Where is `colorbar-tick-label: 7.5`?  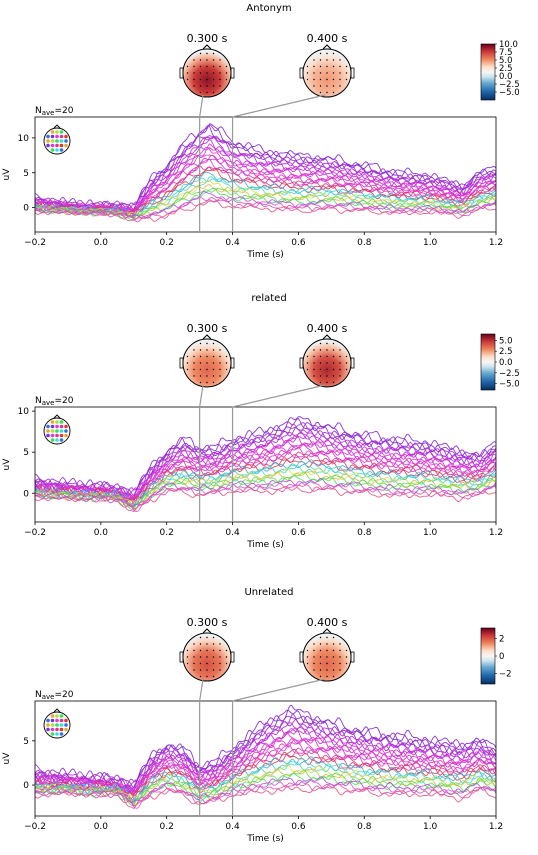 colorbar-tick-label: 7.5 is located at coordinates (506, 53).